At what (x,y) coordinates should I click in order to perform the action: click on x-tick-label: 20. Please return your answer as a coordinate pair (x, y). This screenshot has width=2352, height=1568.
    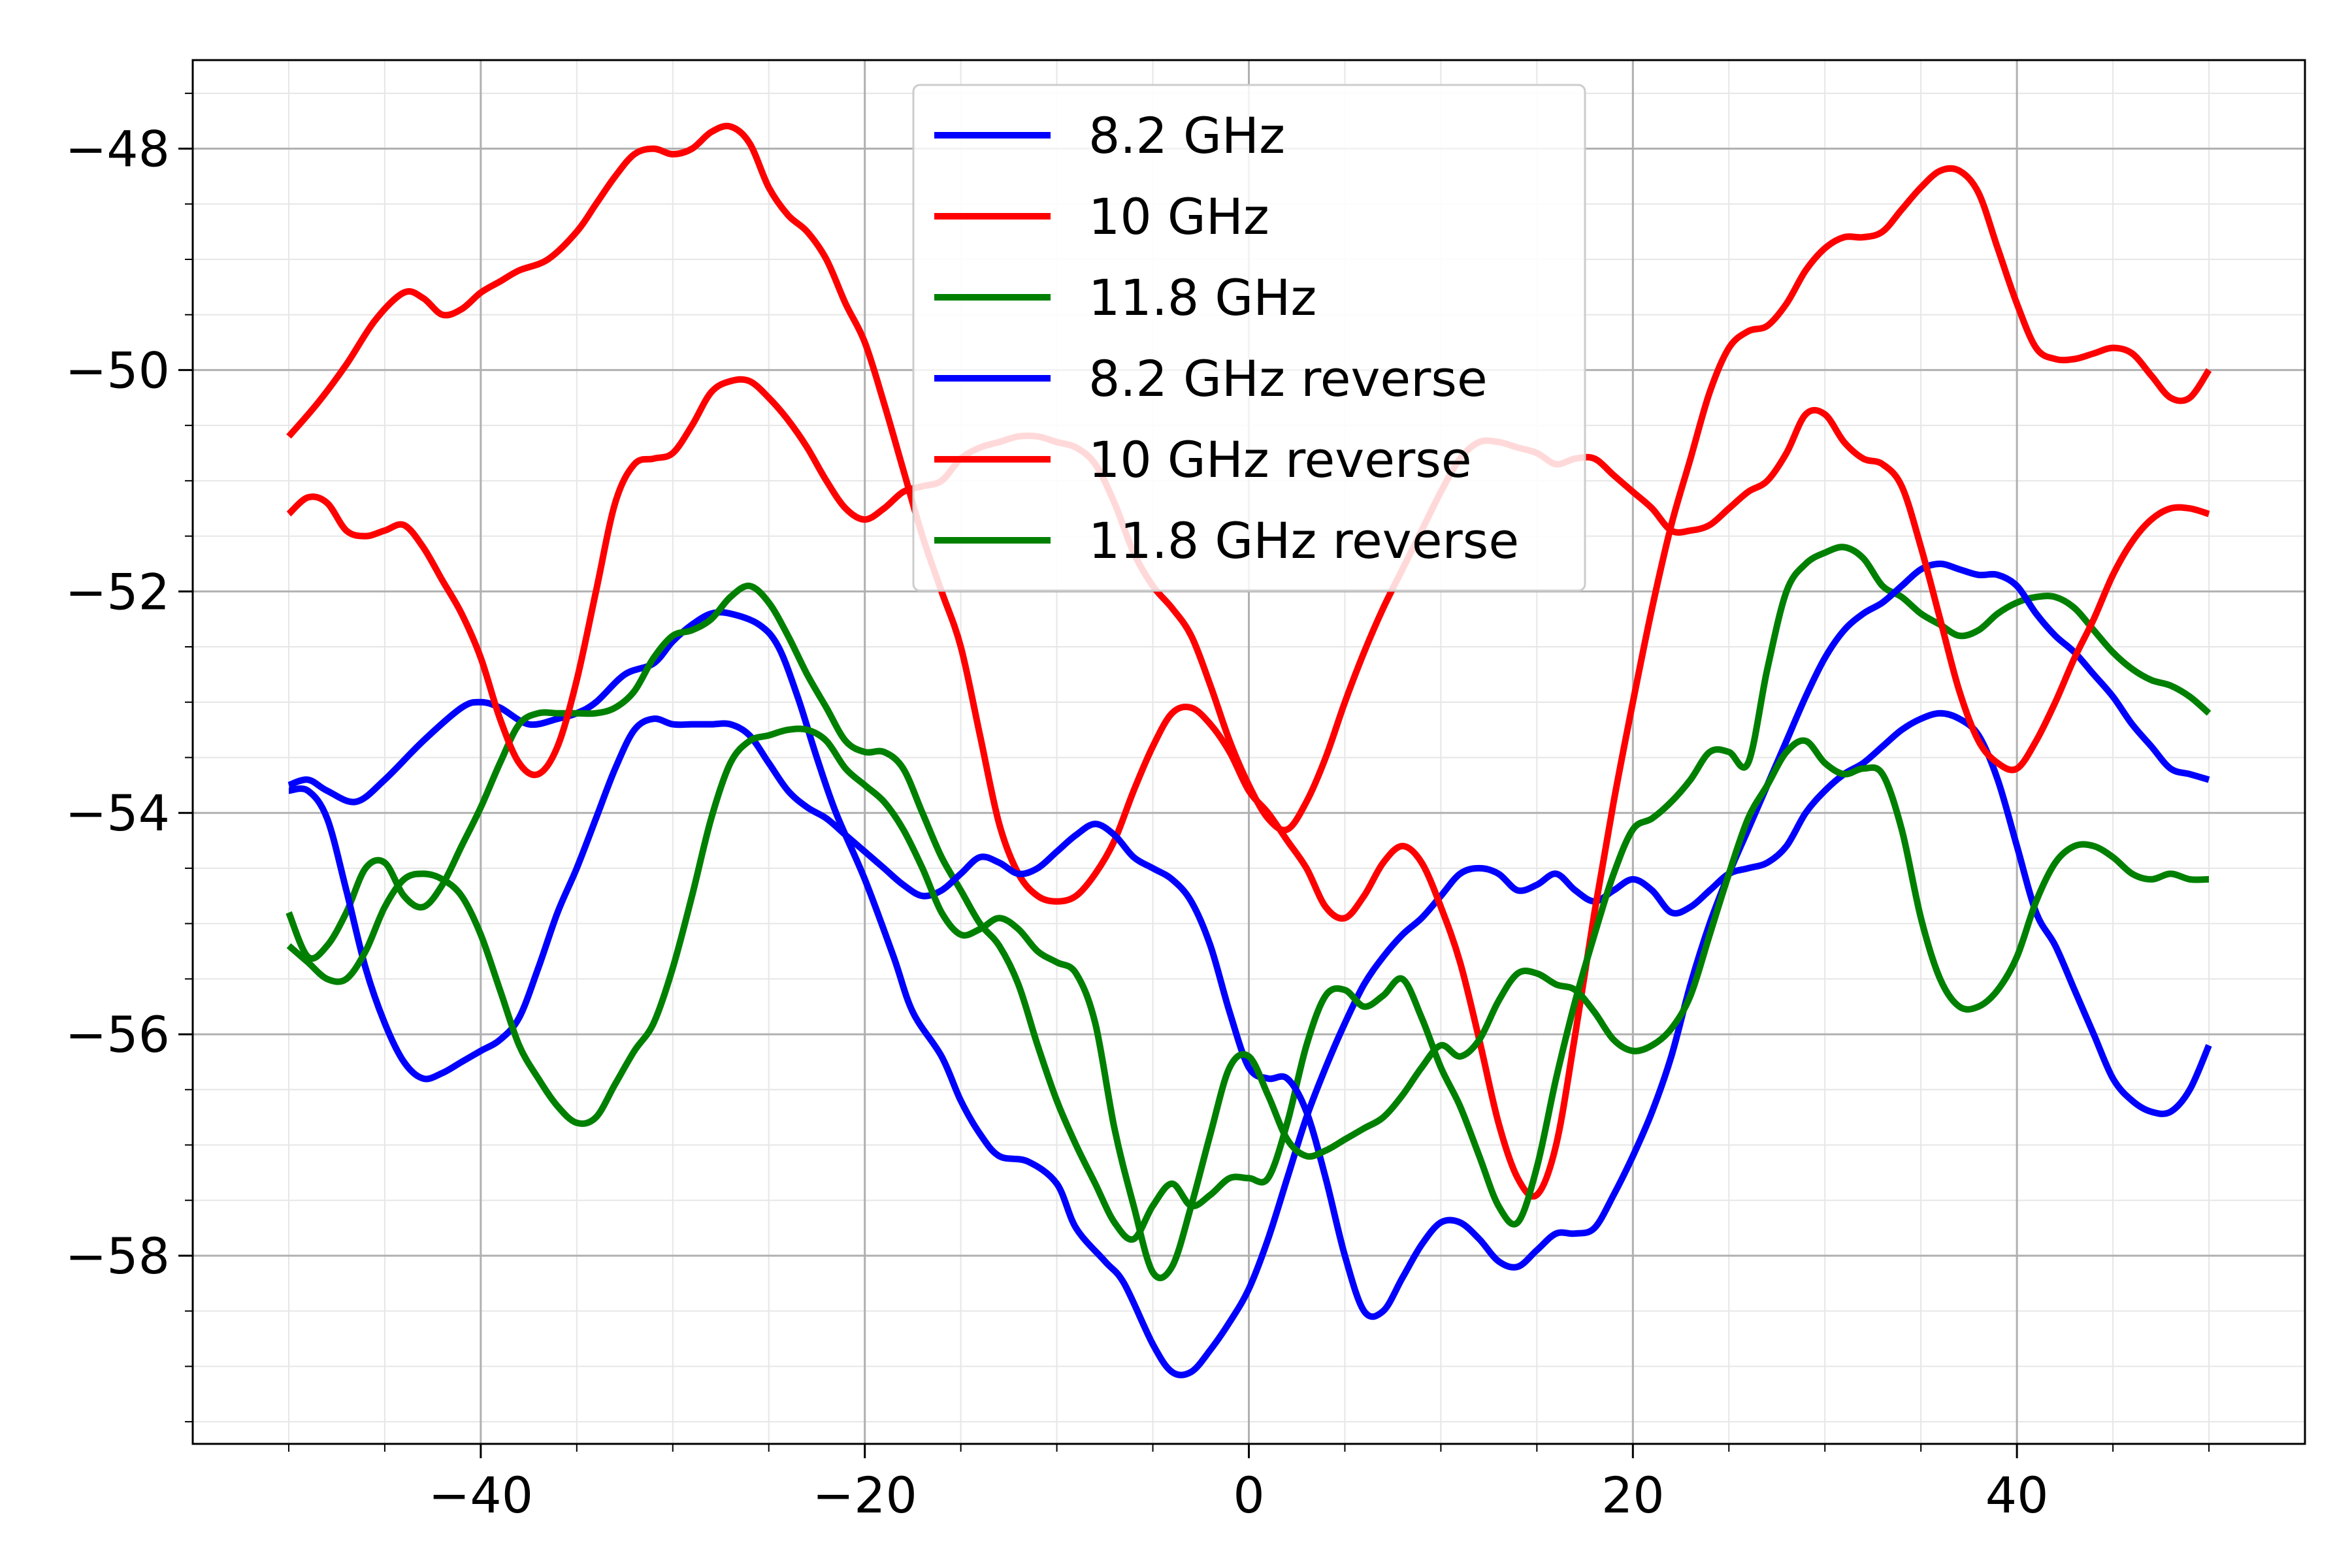
    Looking at the image, I should click on (1633, 1495).